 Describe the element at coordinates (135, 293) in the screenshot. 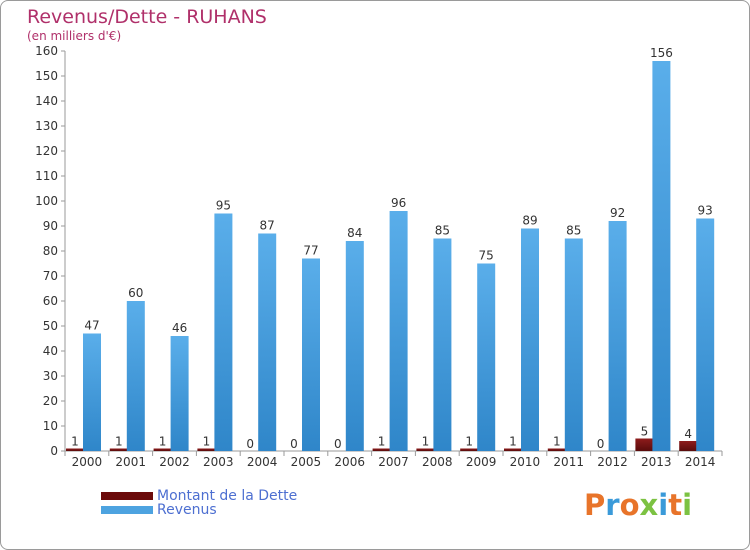

I see `value-label-revenus: 60` at that location.